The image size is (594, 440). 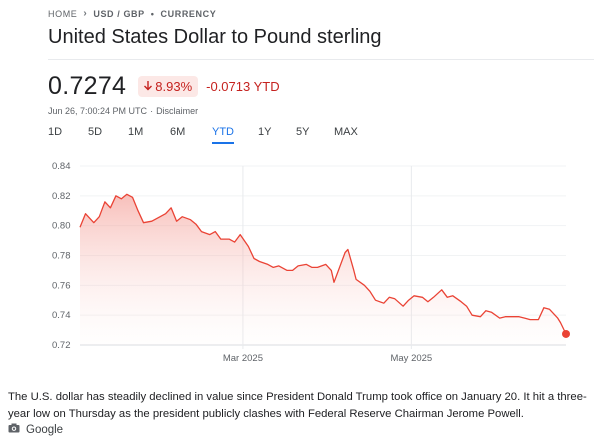 I want to click on y-tick-label: 0.84, so click(x=61, y=166).